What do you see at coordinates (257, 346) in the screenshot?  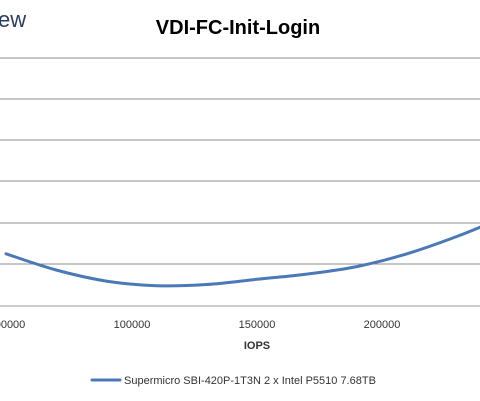 I see `x-axis-label: IOPS` at bounding box center [257, 346].